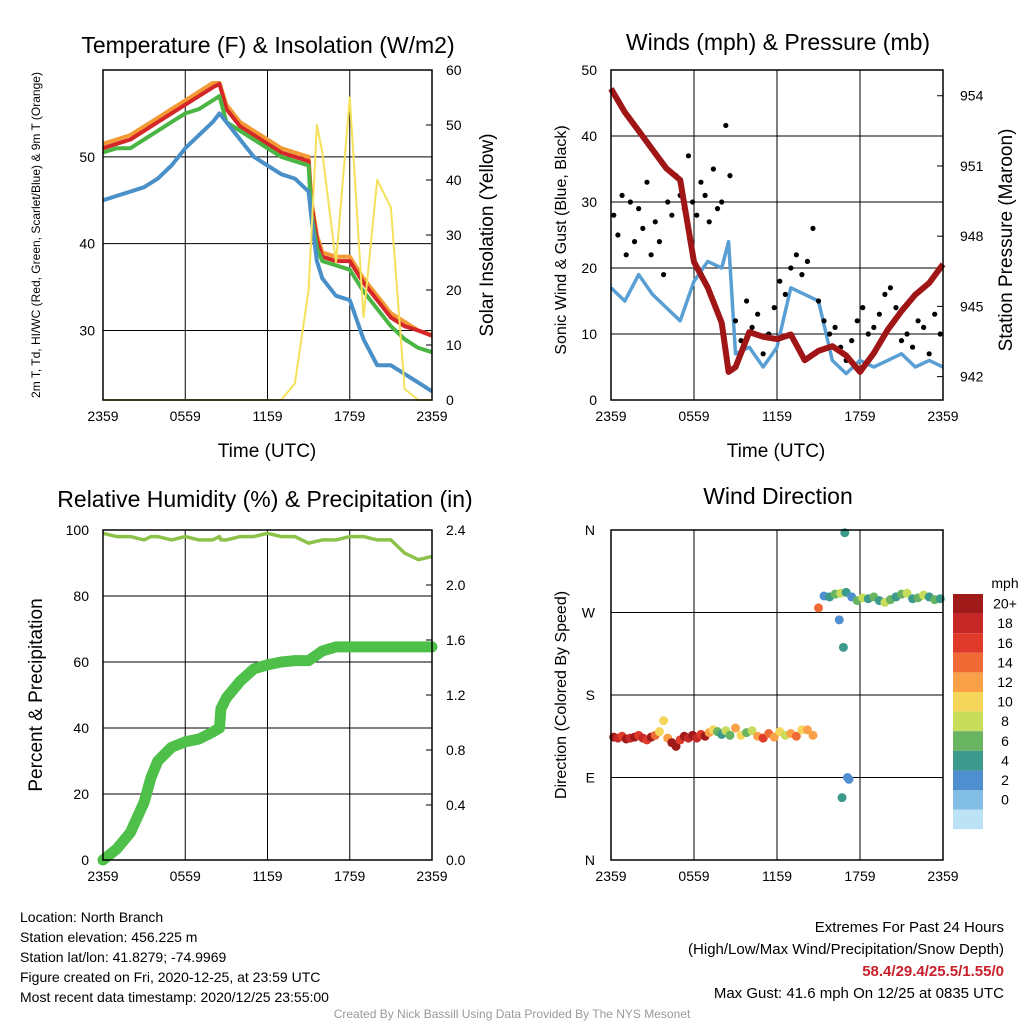 The width and height of the screenshot is (1024, 1024). I want to click on y-right-tick-label: 0.8, so click(456, 750).